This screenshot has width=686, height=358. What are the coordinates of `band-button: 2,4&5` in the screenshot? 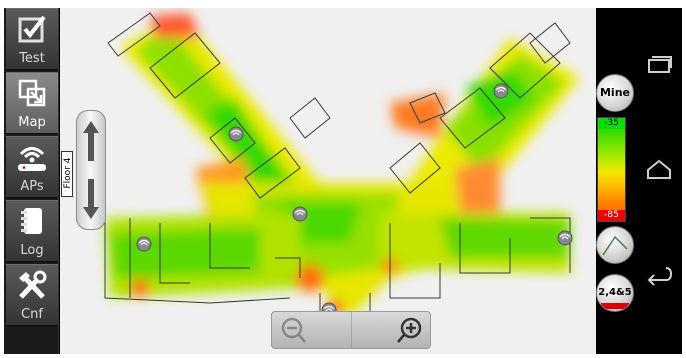 It's located at (615, 293).